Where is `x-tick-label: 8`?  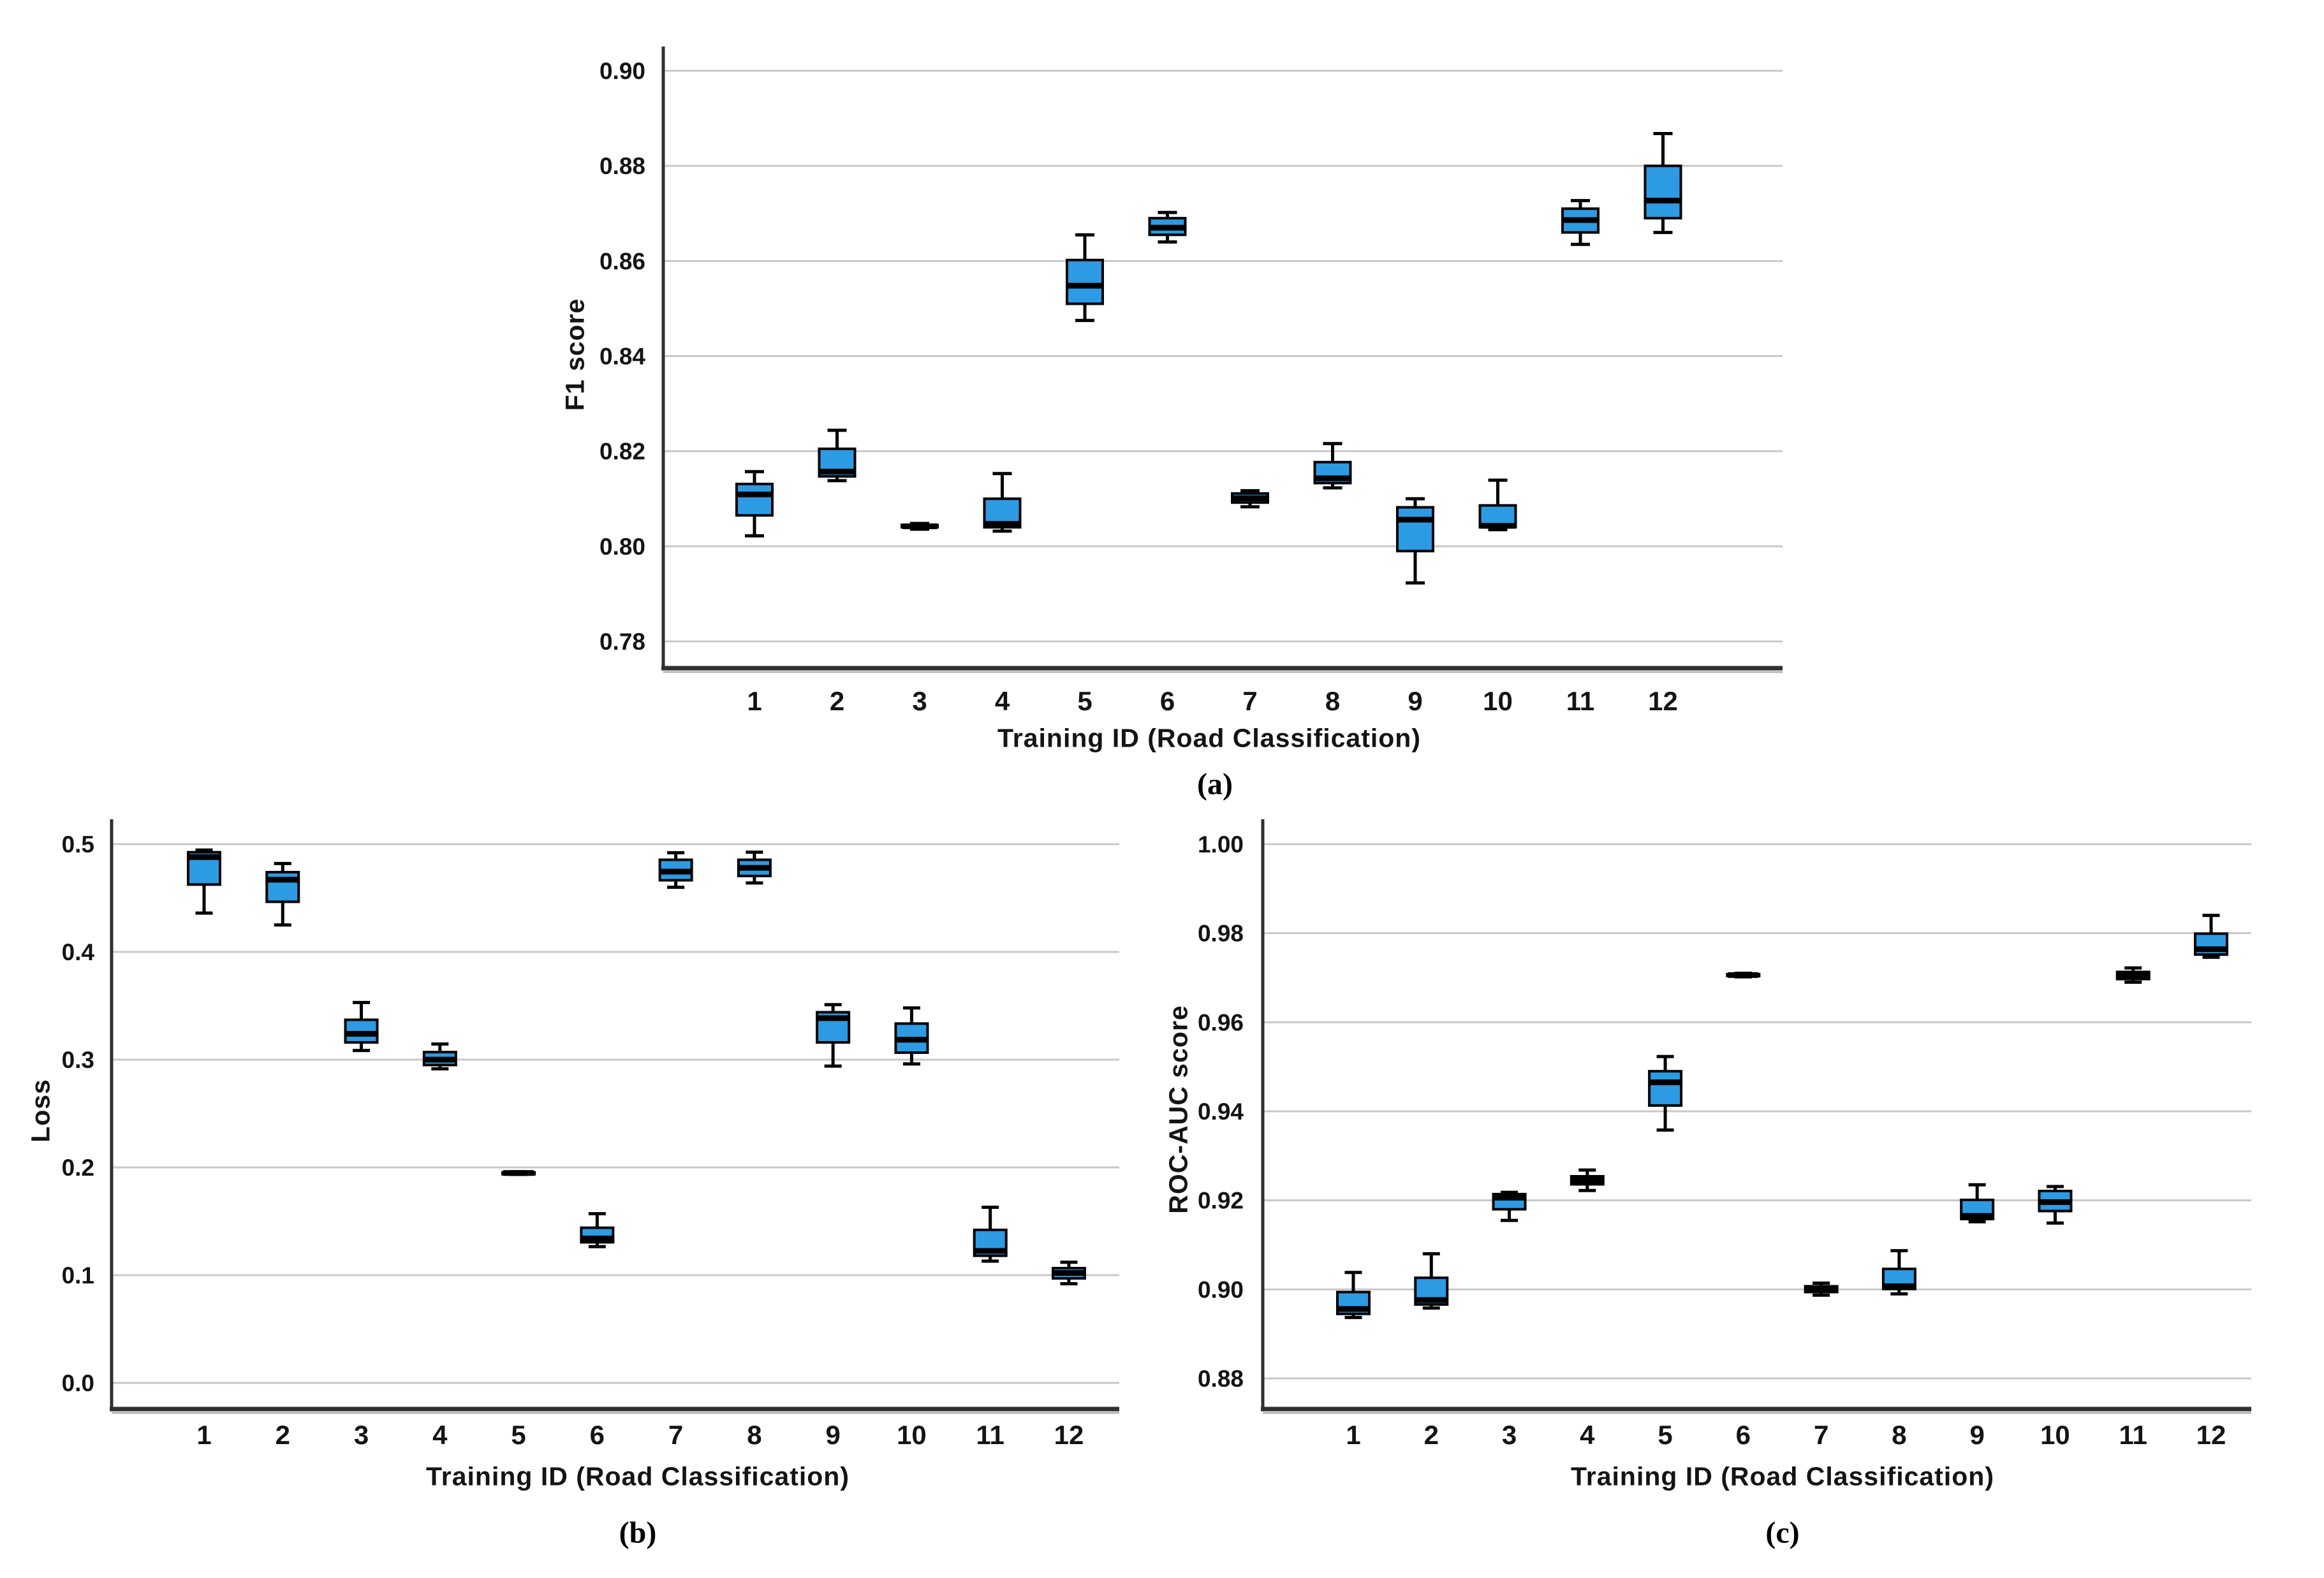
x-tick-label: 8 is located at coordinates (1899, 1435).